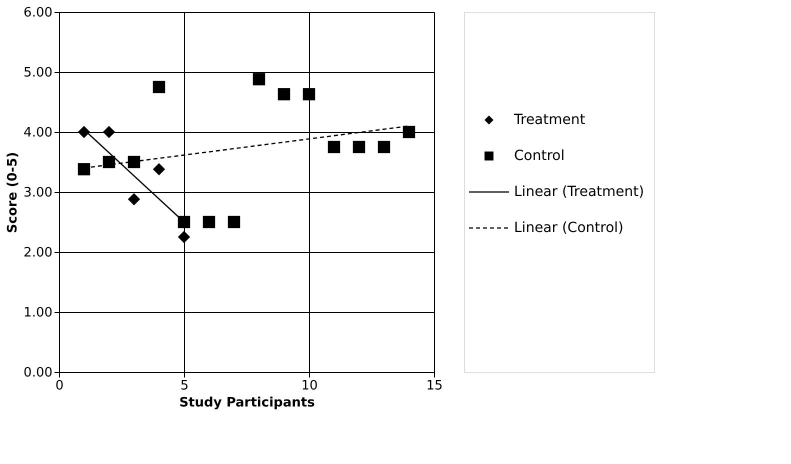 The height and width of the screenshot is (464, 791). Describe the element at coordinates (13, 193) in the screenshot. I see `y-axis-title: Score (0-5)` at that location.